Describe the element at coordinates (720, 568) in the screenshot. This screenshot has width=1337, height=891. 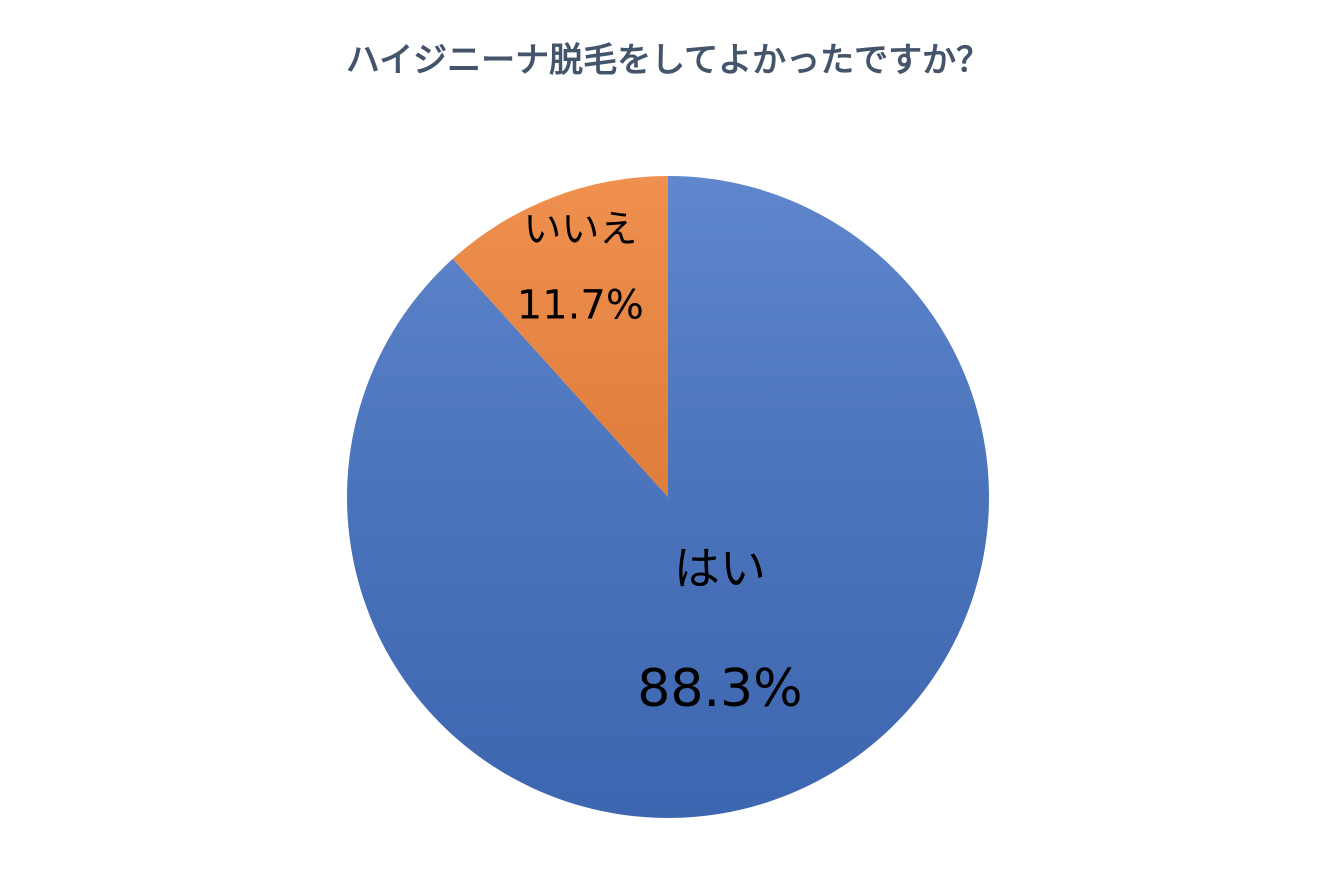
I see `category-label: はい` at that location.